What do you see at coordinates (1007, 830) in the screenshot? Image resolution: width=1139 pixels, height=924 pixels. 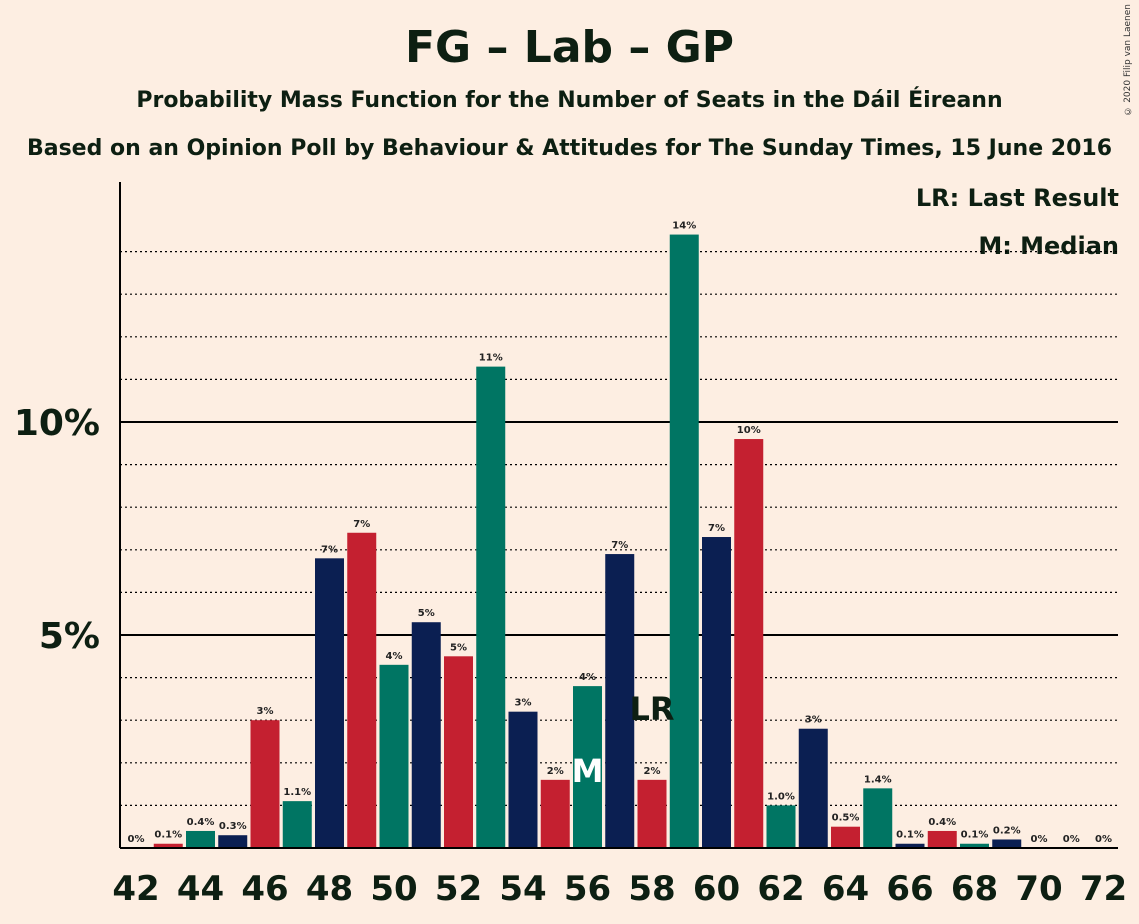 I see `bar-value-label: 0.2%` at bounding box center [1007, 830].